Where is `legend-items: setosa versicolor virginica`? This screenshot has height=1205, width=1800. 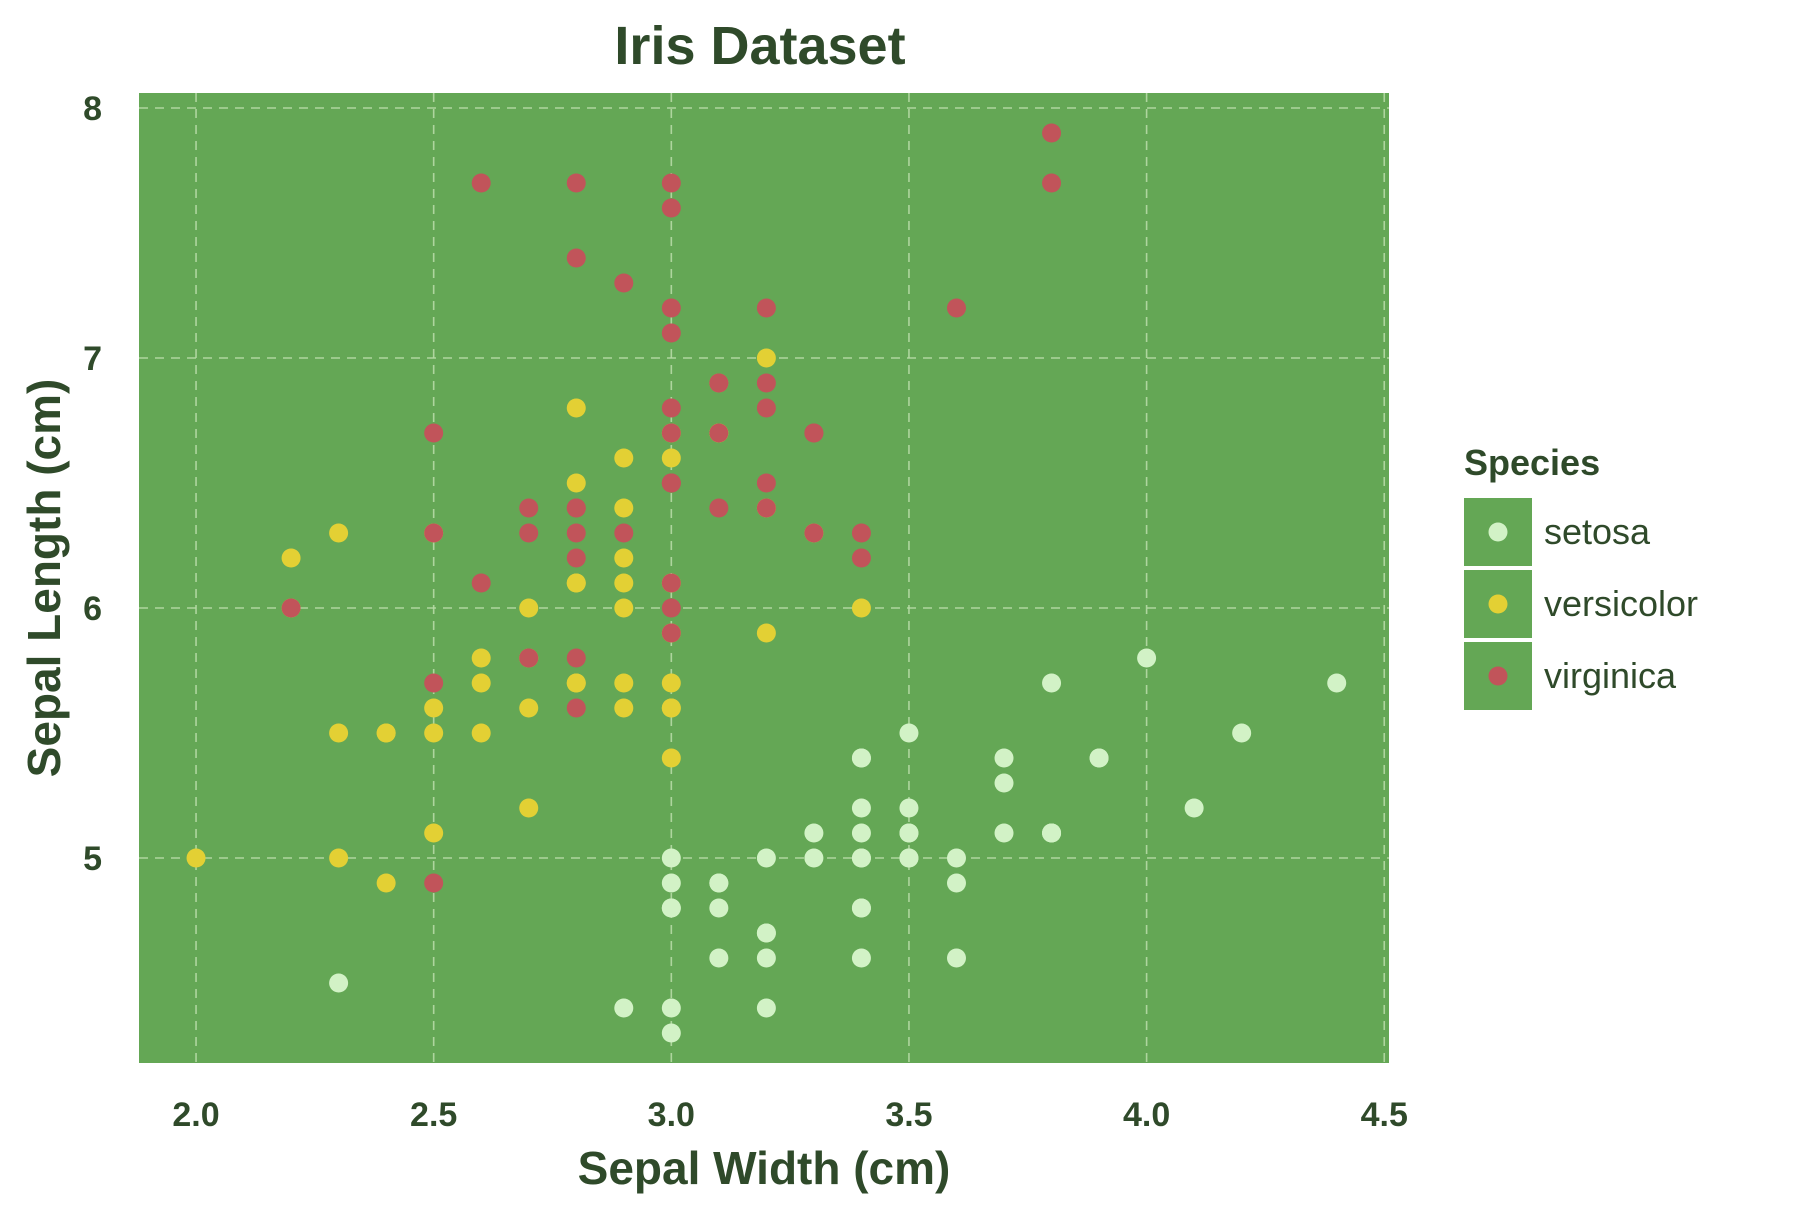 legend-items: setosa versicolor virginica is located at coordinates (1581, 604).